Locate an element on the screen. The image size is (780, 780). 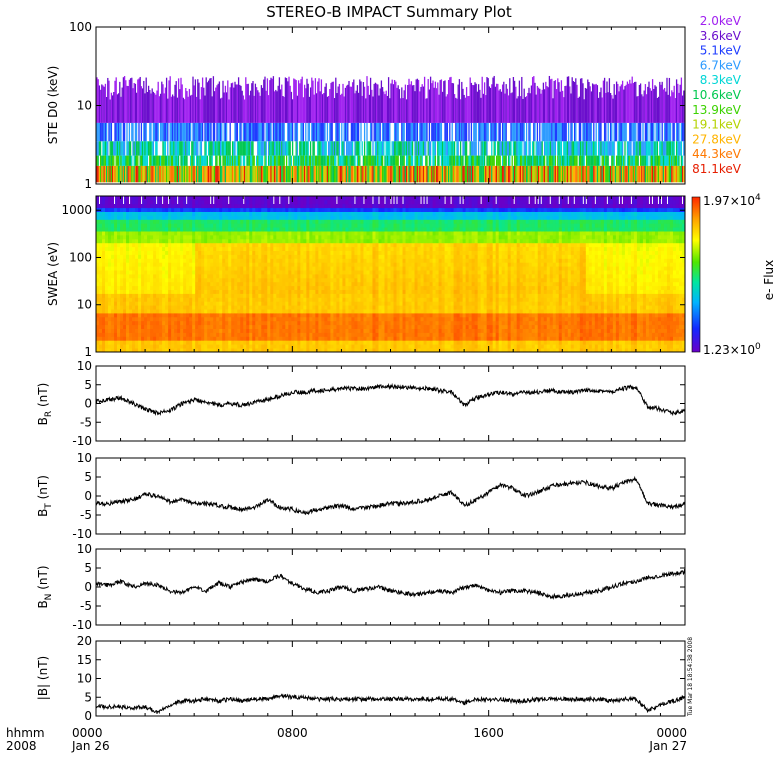
swea-gap is located at coordinates (141, 200).